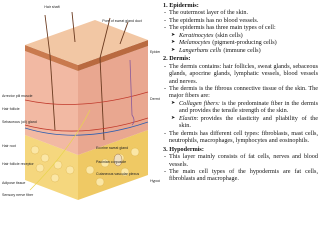 The image size is (320, 240). What do you see at coordinates (183, 149) in the screenshot?
I see `section-heading: 3. Hypodermis:` at bounding box center [183, 149].